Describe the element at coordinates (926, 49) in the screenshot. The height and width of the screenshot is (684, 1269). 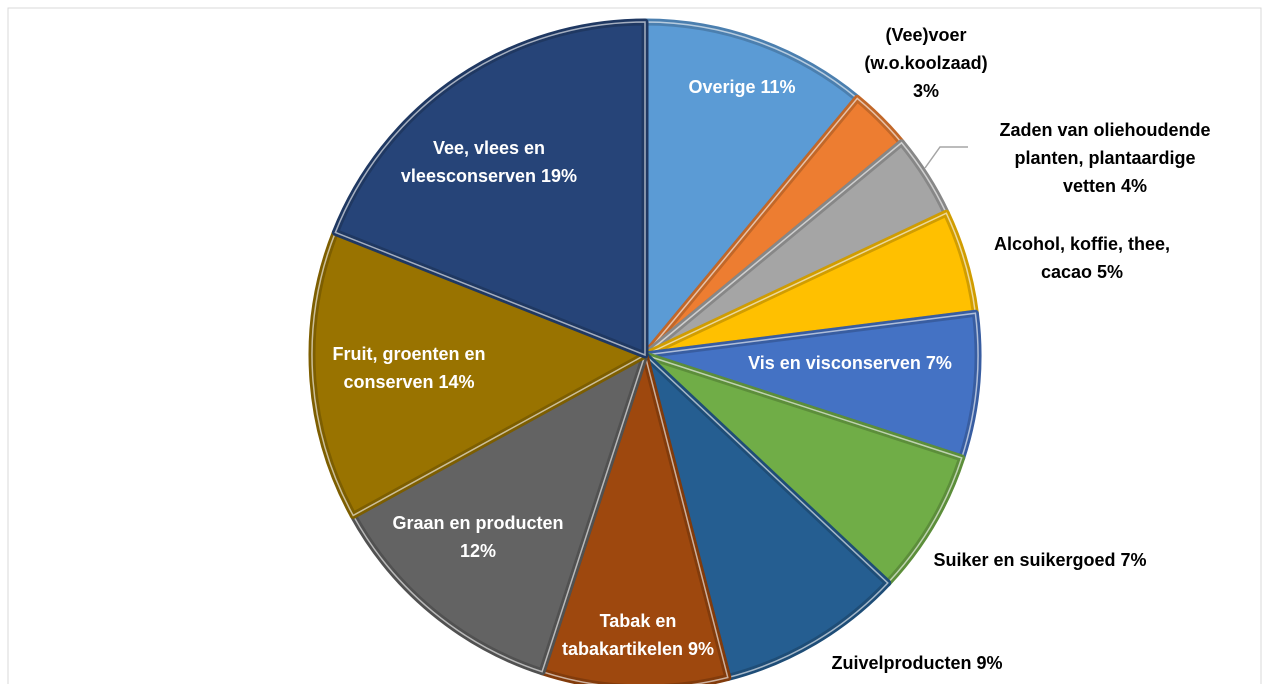
I see `category-name: (Vee)voer (w.o.koolzaad)` at that location.